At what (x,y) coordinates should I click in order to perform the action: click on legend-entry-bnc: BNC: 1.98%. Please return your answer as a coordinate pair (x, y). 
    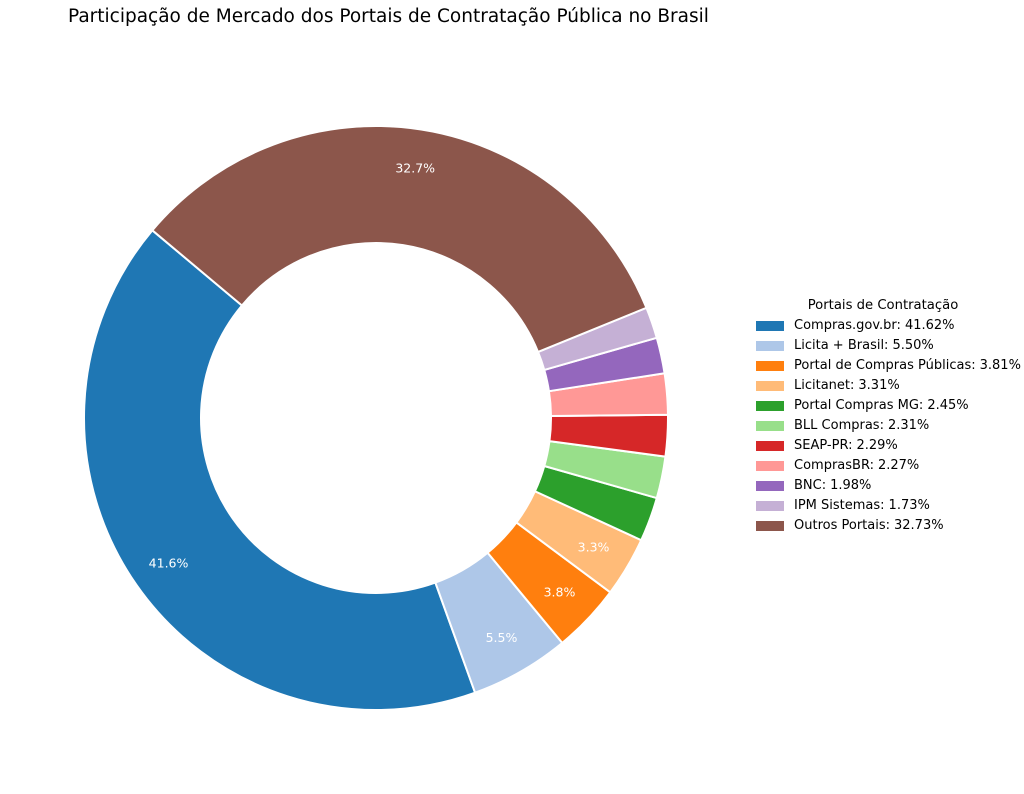
    Looking at the image, I should click on (883, 486).